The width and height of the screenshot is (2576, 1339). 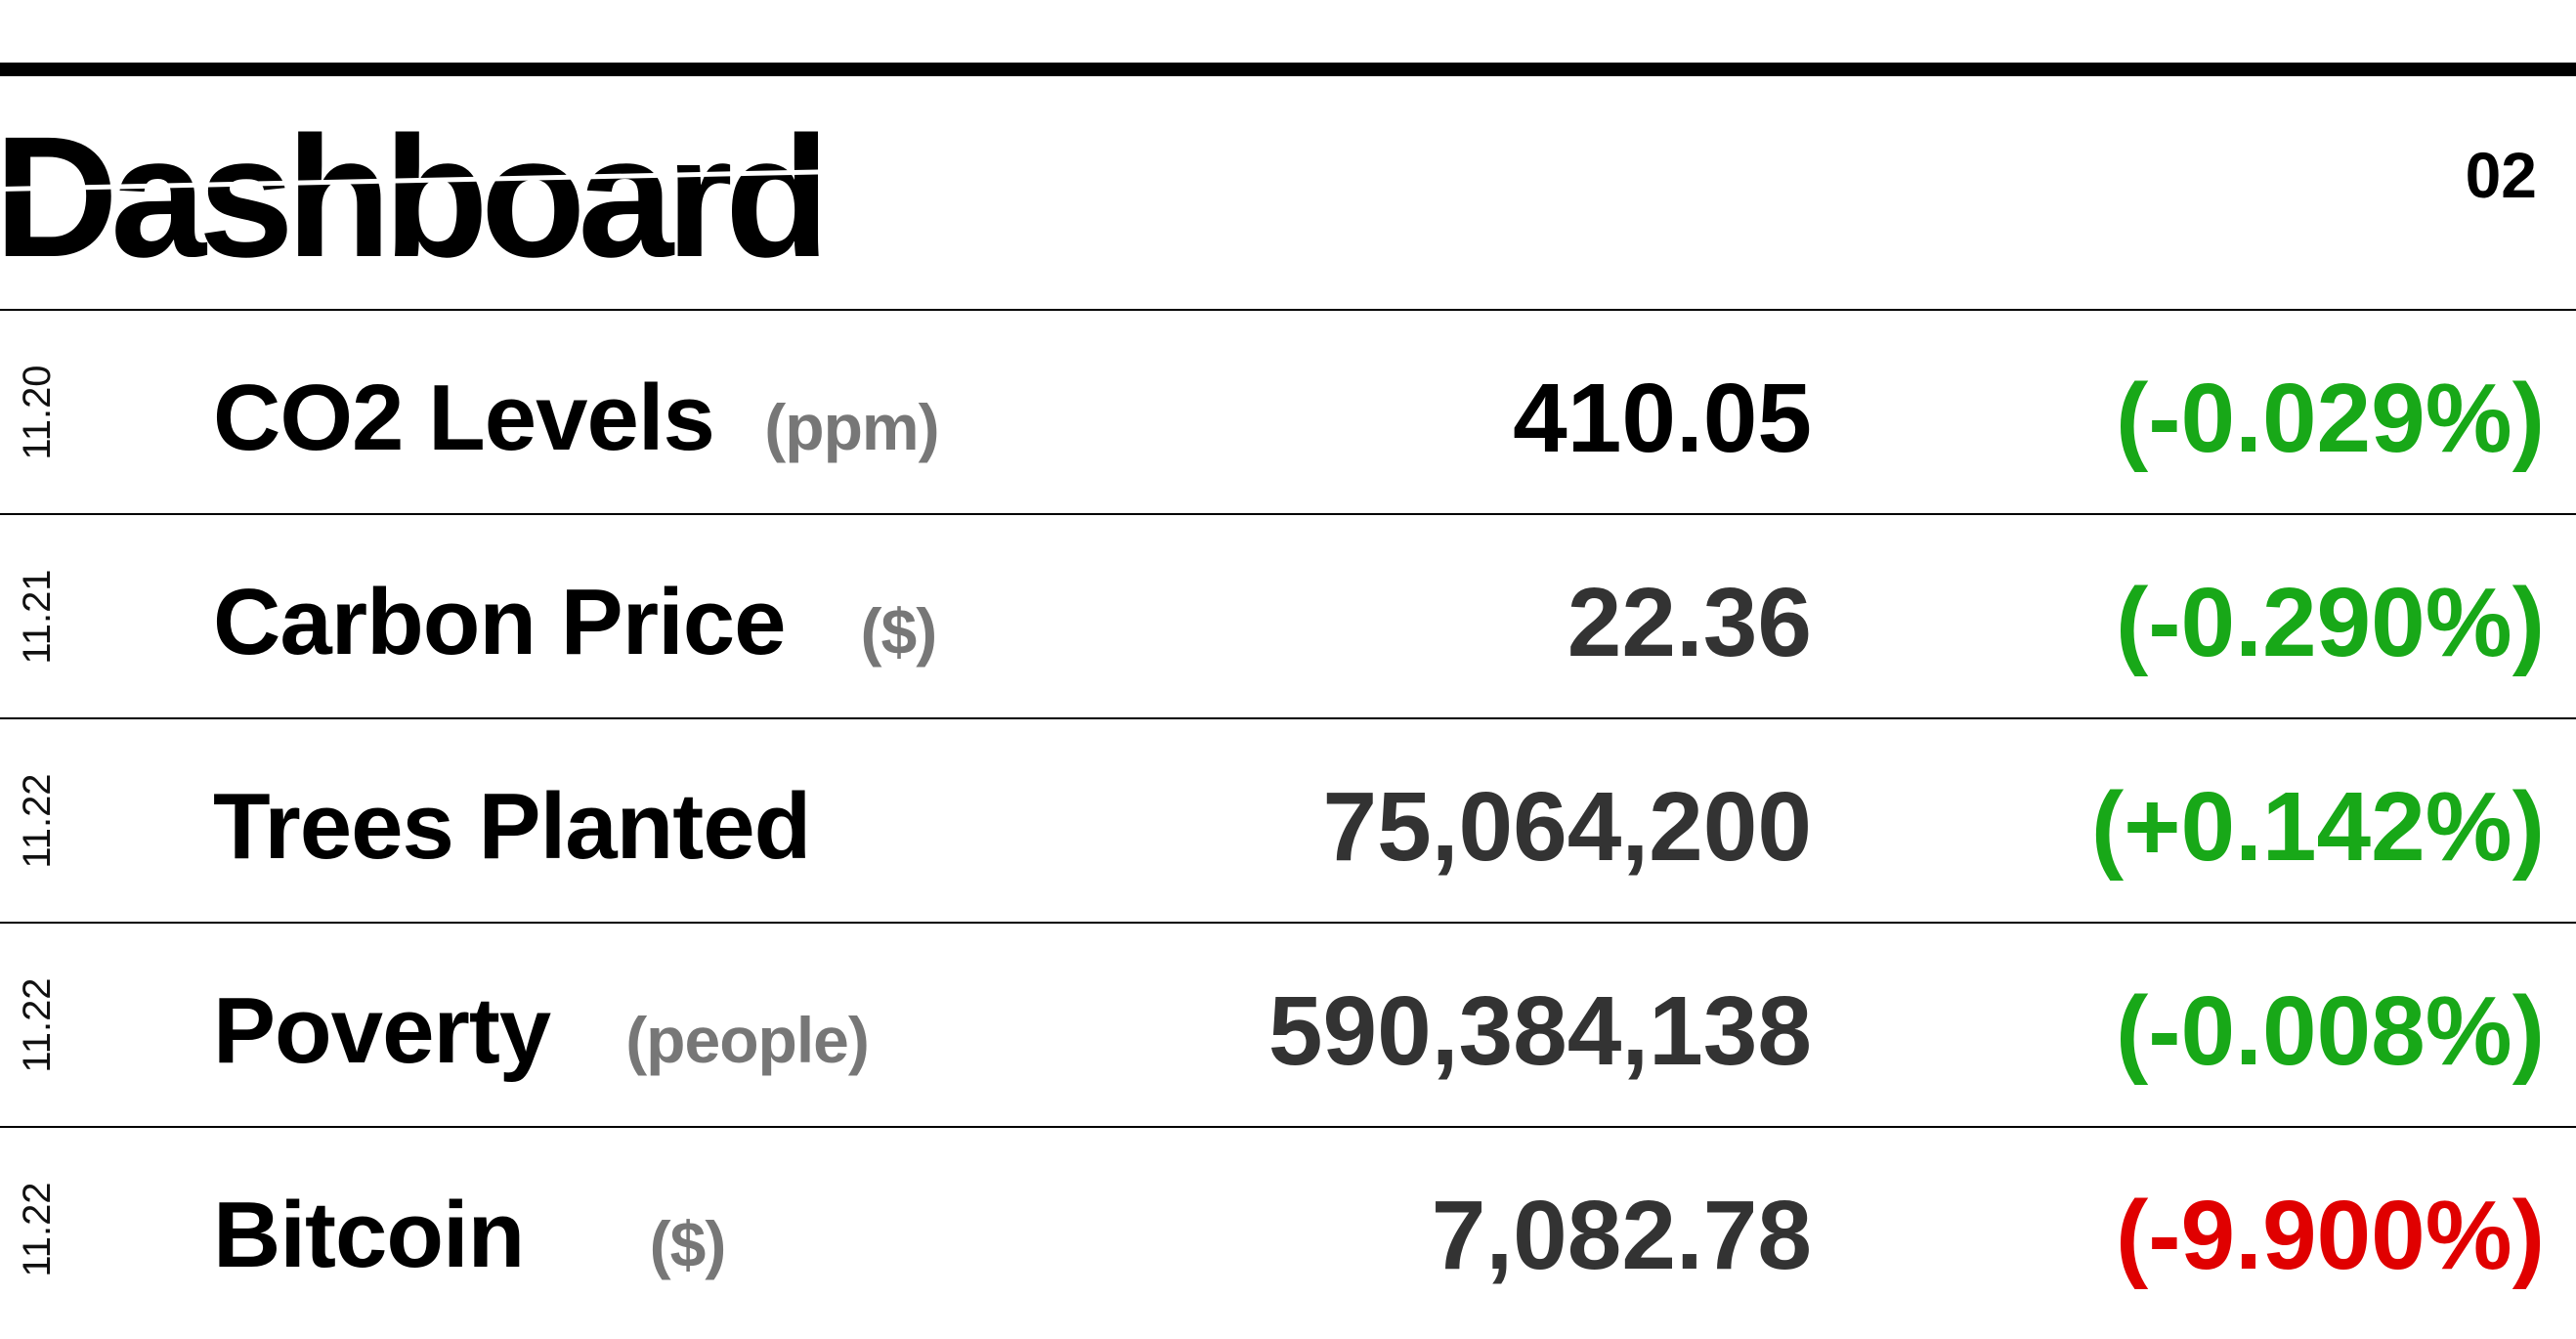 I want to click on metric-unit: (ppm), so click(x=852, y=427).